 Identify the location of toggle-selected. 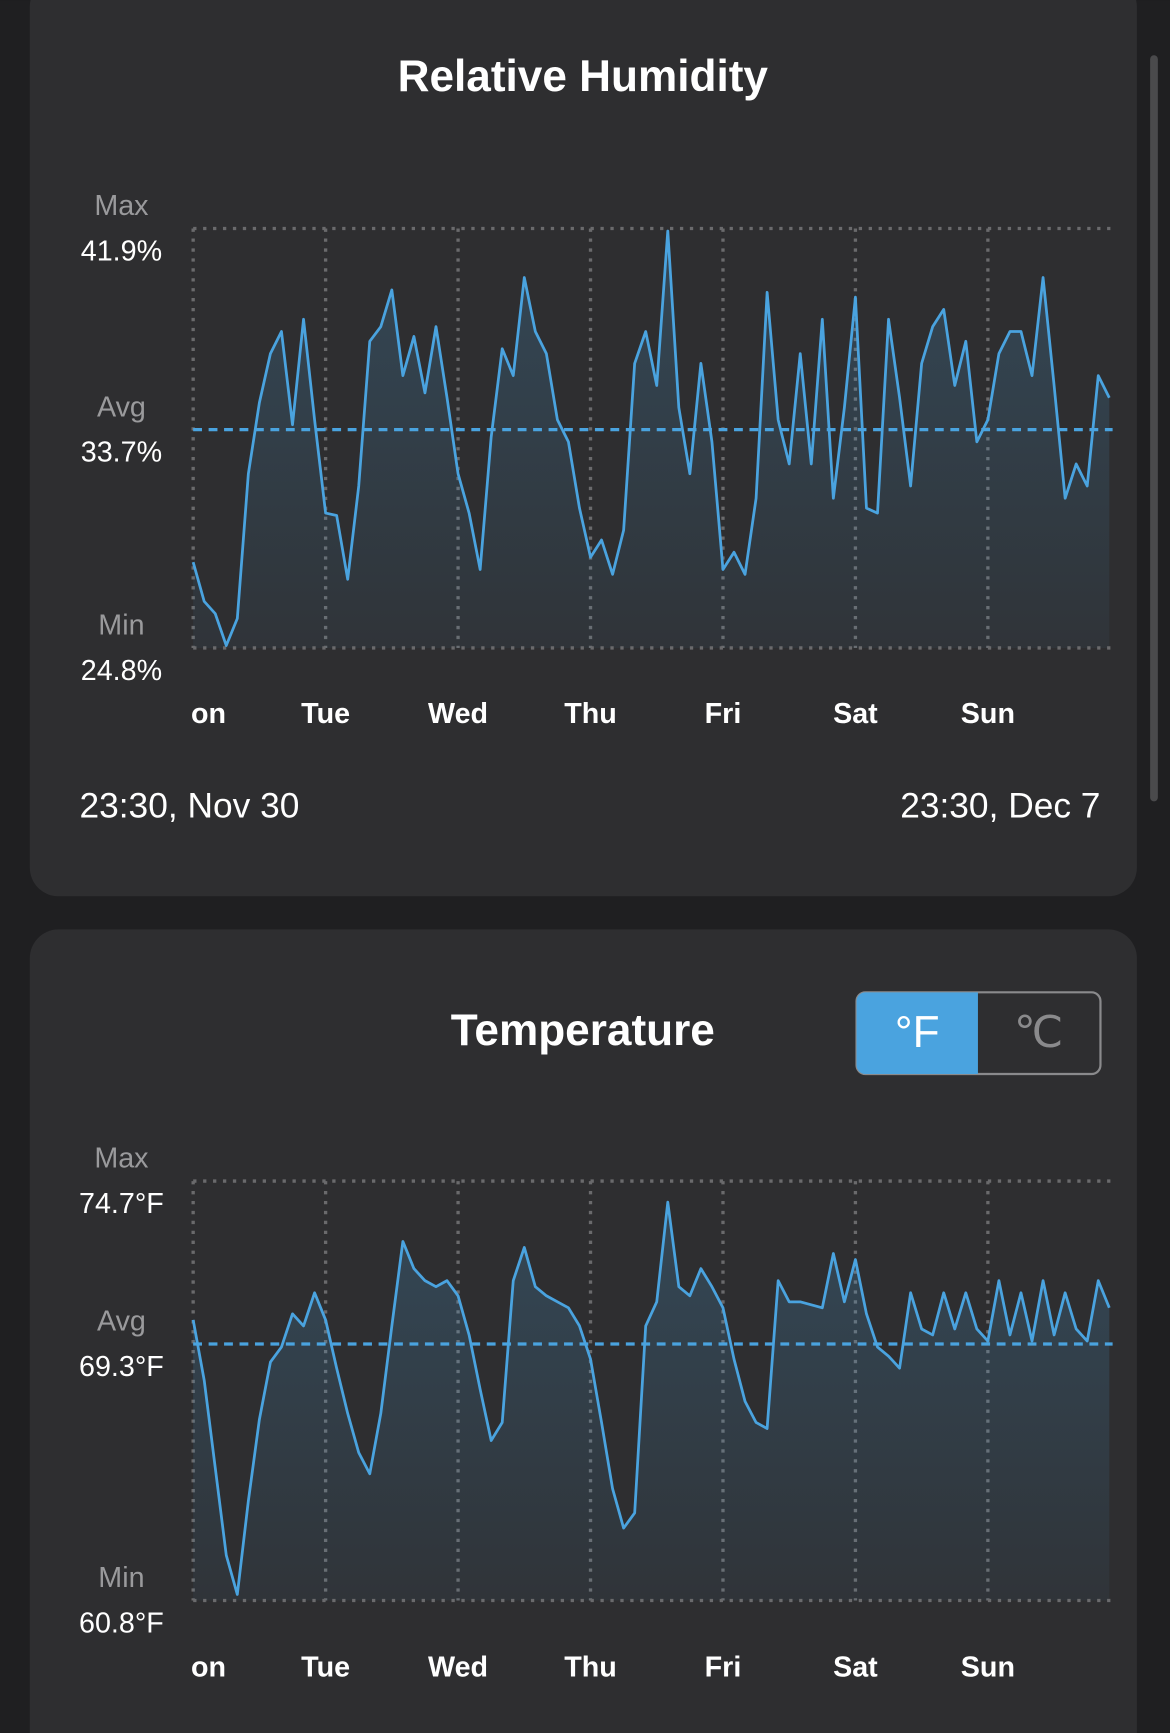
(917, 1033).